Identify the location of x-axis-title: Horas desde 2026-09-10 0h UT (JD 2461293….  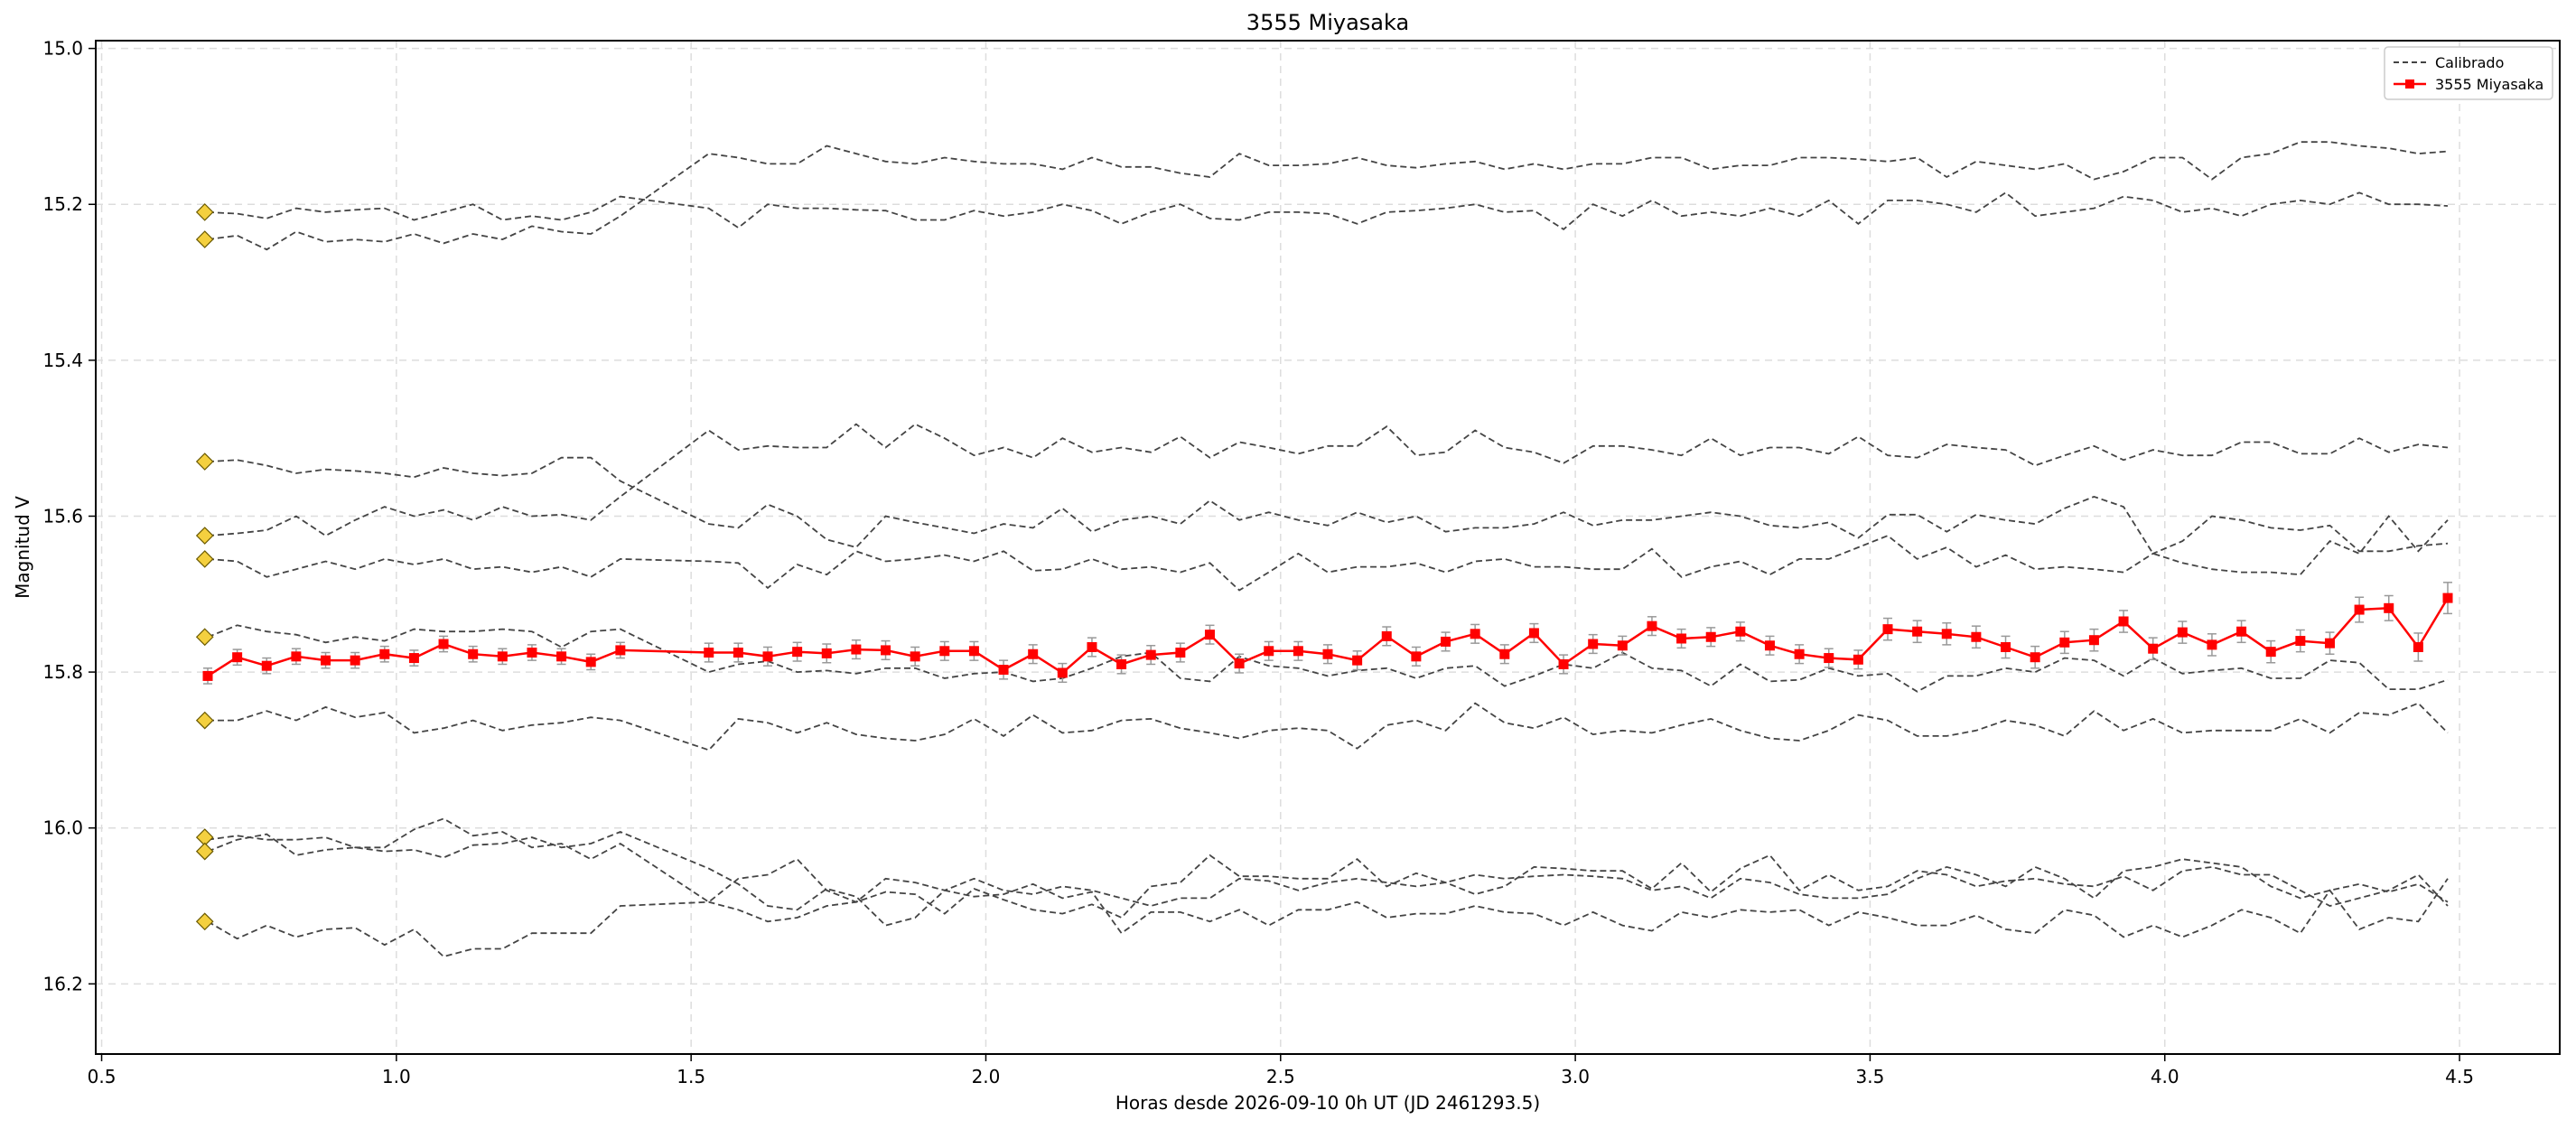
(1327, 1103).